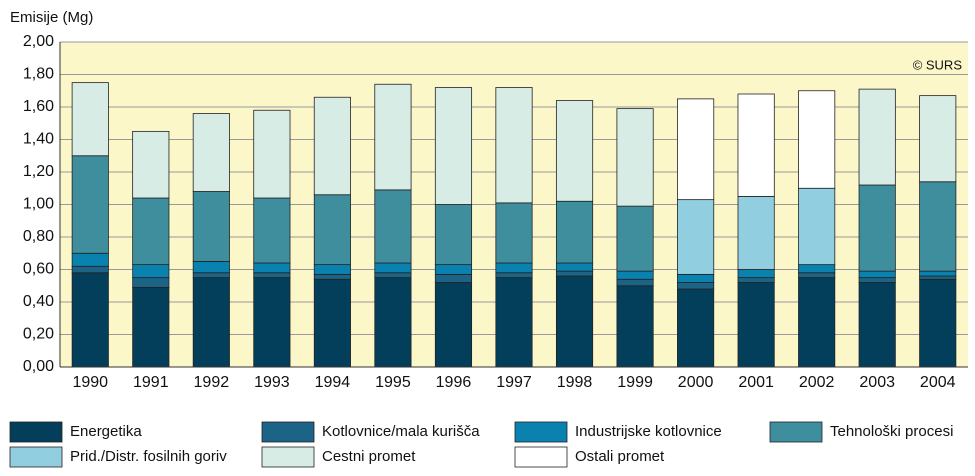 The image size is (975, 476). I want to click on y-tick-label: 2,00, so click(38, 41).